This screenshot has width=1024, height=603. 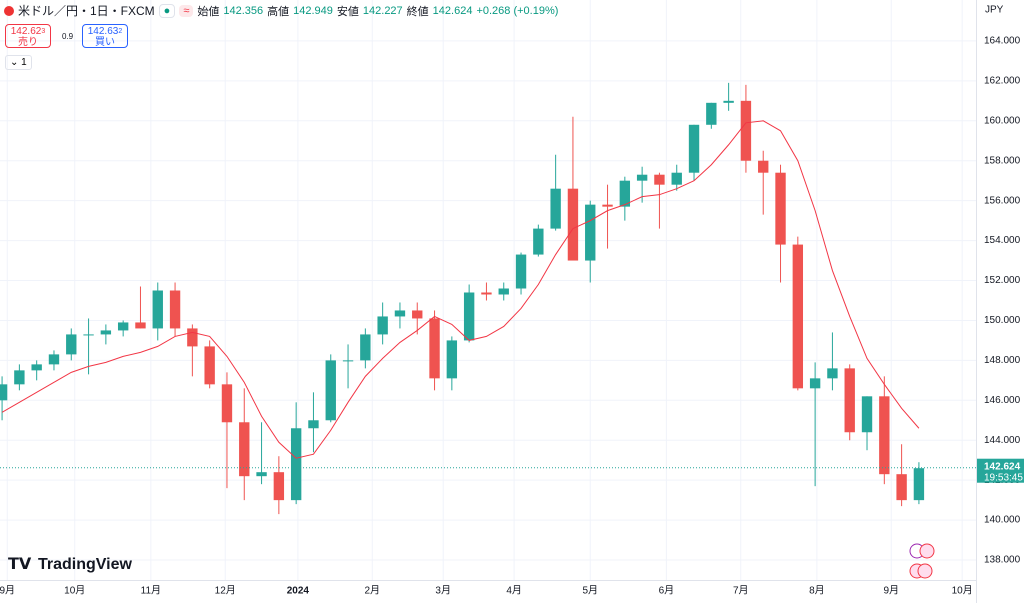 I want to click on y-tick-label: 140.000, so click(x=1002, y=520).